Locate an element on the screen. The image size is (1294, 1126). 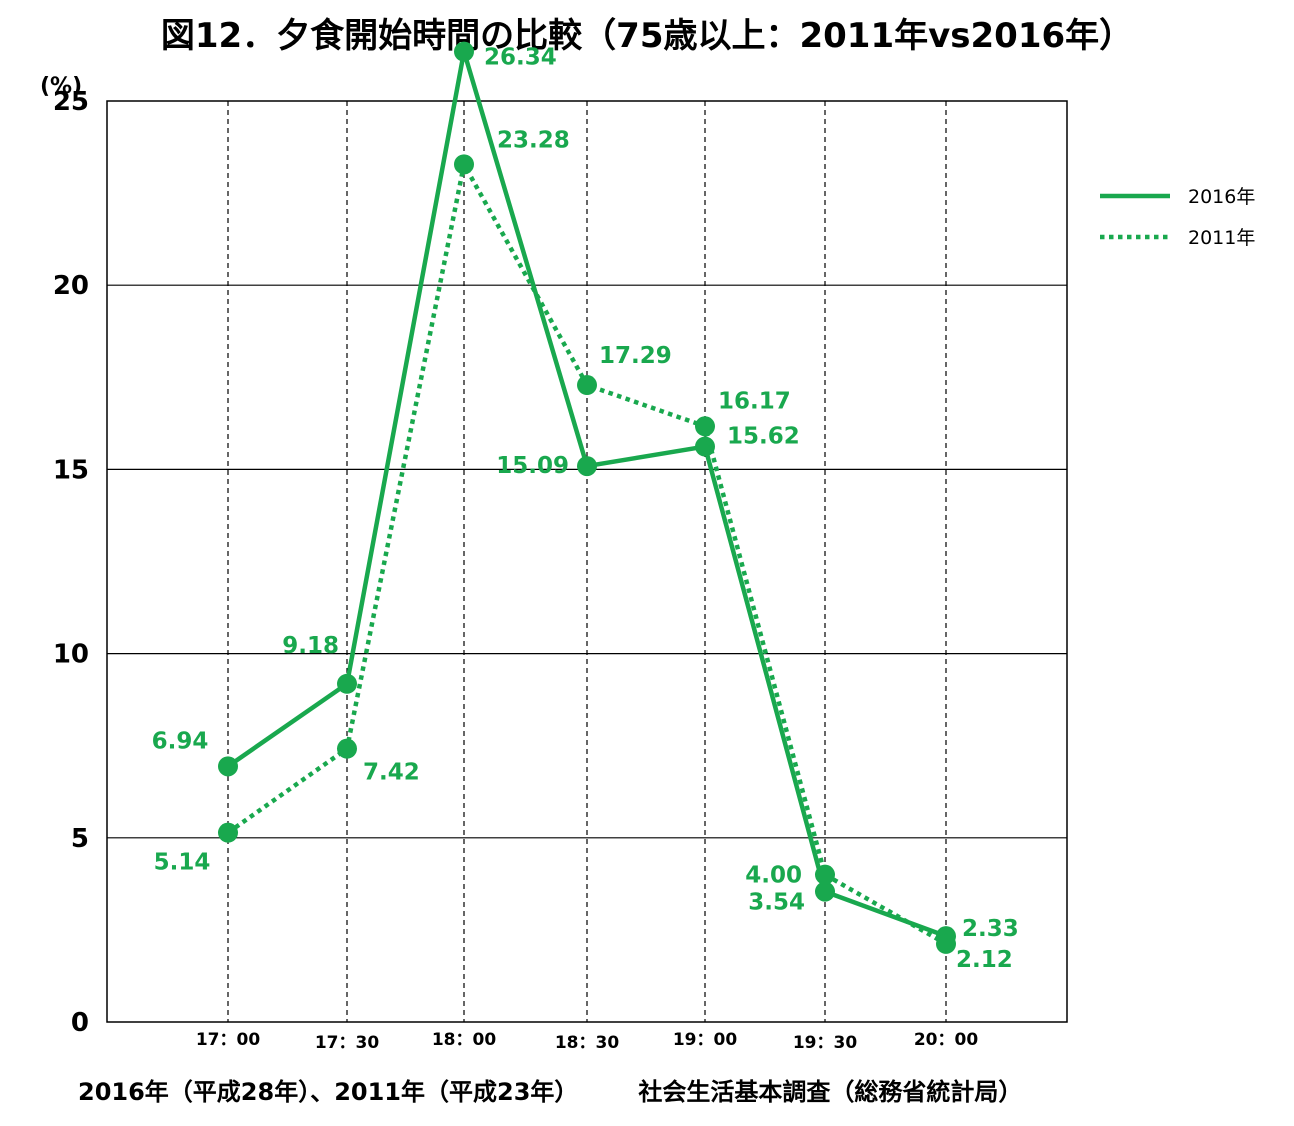
footer-years: 2016年（平成28年）、2011年（平成23年） is located at coordinates (328, 1092).